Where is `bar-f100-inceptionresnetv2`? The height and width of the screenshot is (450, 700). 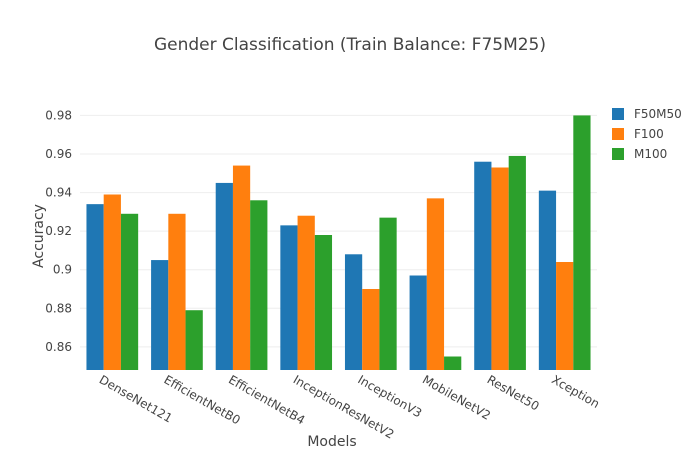 bar-f100-inceptionresnetv2 is located at coordinates (306, 292).